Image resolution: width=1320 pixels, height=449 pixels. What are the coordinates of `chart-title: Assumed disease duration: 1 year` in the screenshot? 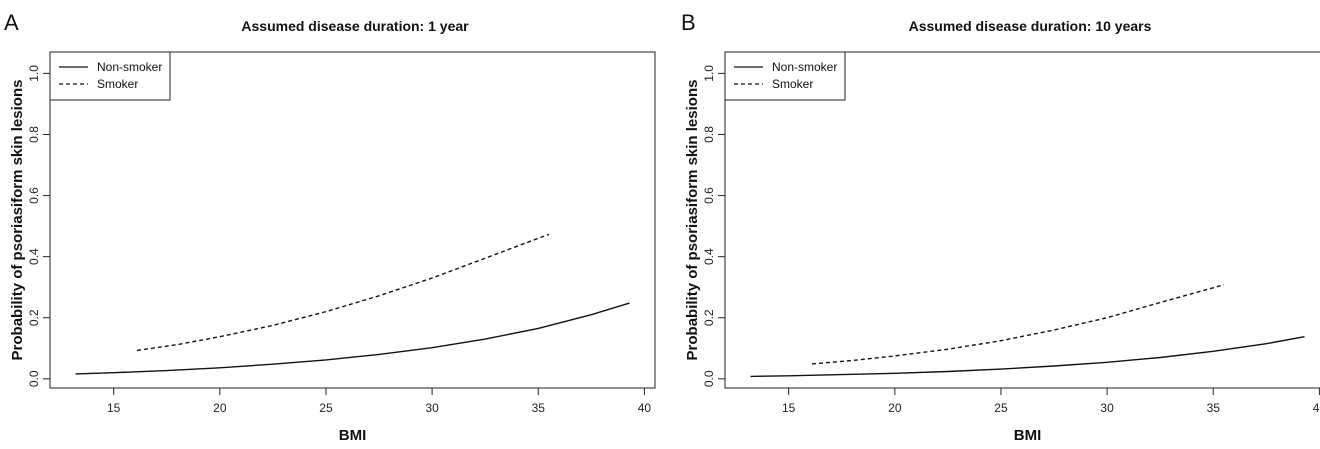 It's located at (355, 26).